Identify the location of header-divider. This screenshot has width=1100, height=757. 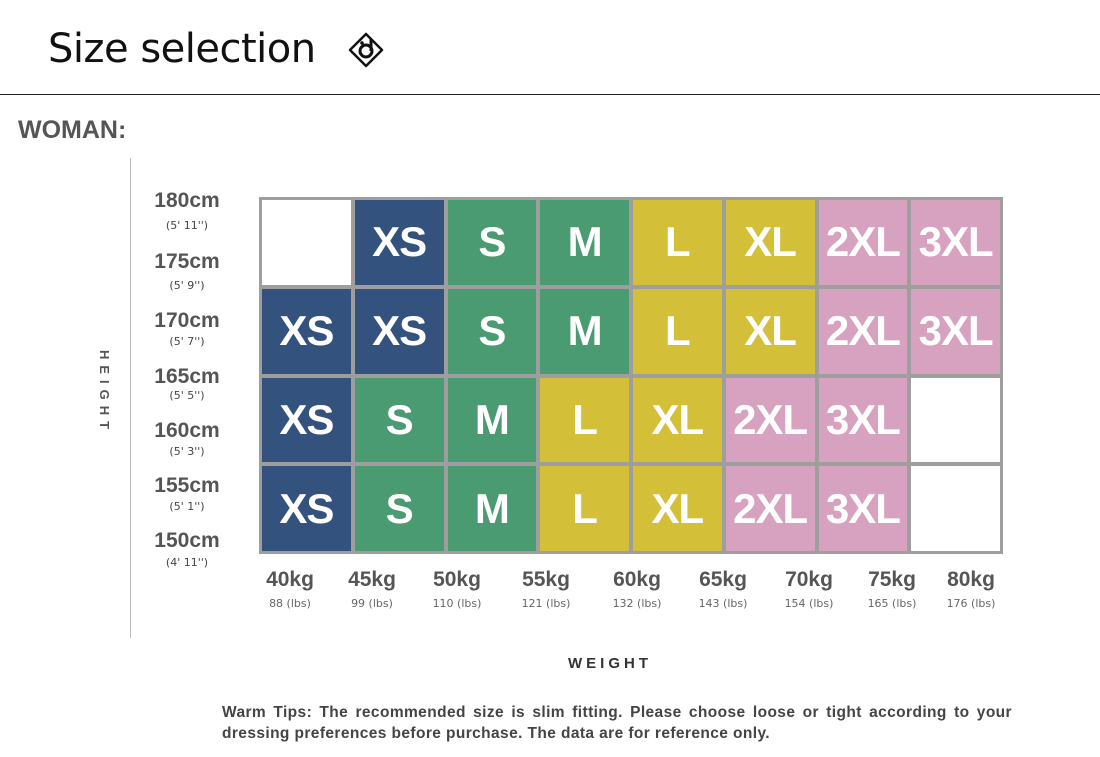
(550, 94).